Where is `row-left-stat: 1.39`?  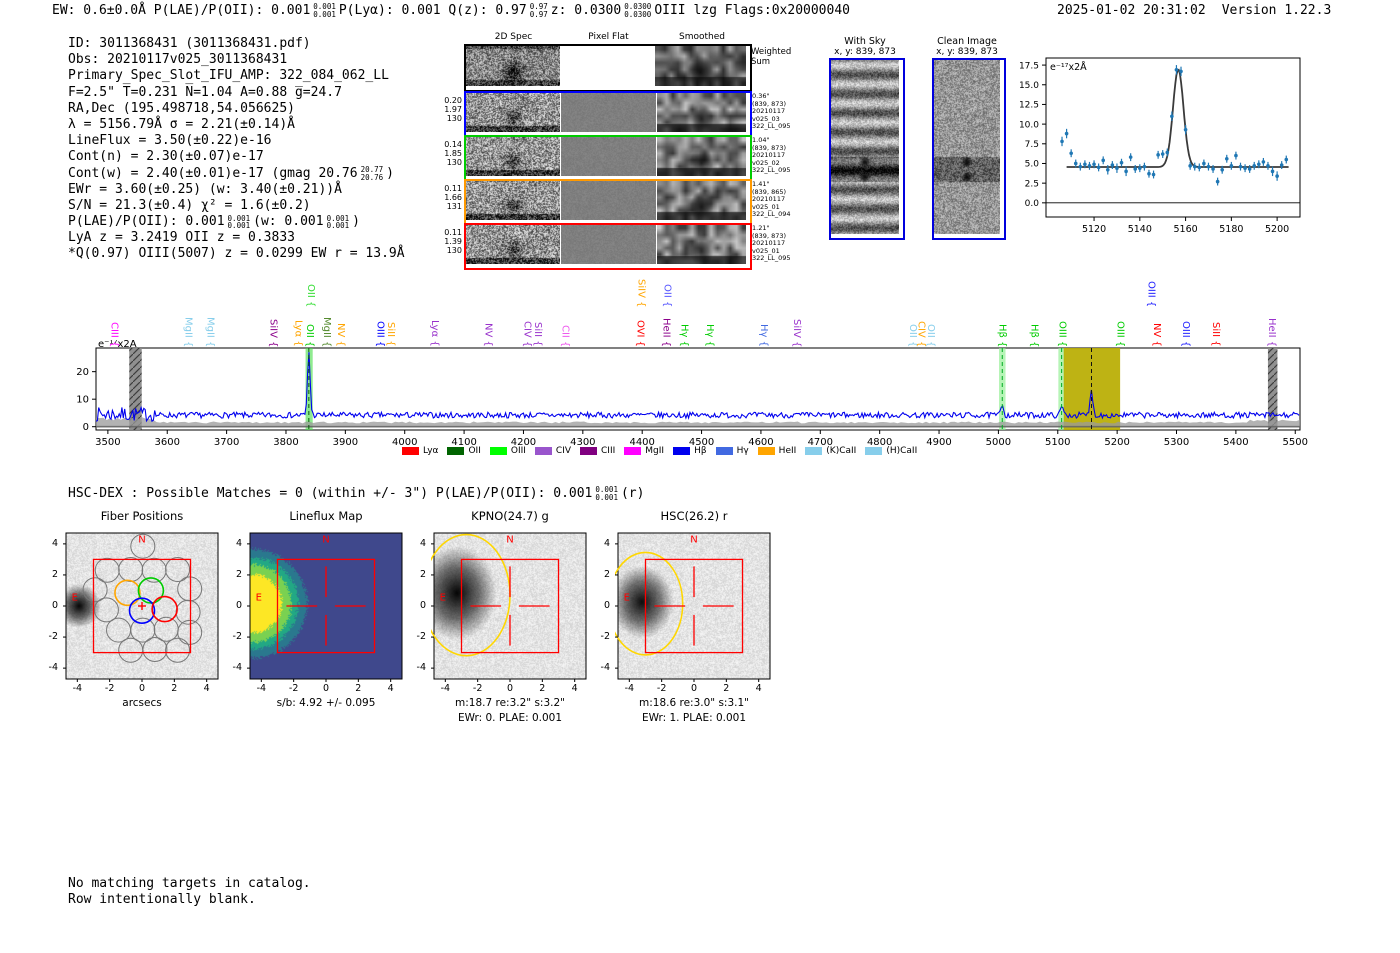 row-left-stat: 1.39 is located at coordinates (453, 241).